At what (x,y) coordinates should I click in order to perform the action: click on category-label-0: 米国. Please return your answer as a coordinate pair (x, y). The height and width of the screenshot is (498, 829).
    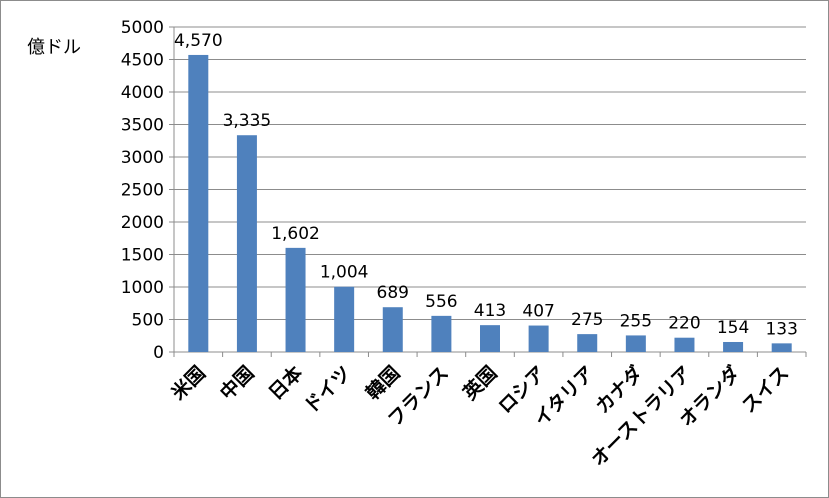
    Looking at the image, I should click on (188, 382).